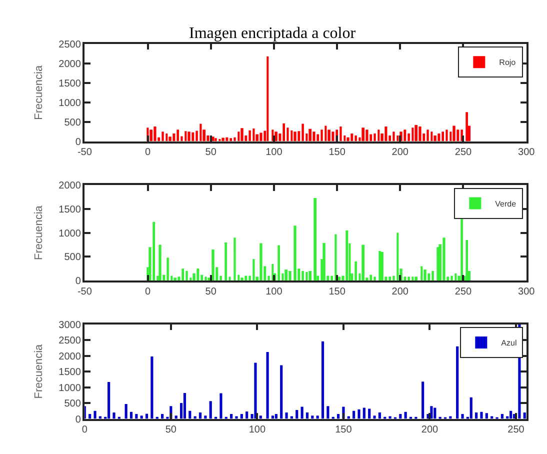  I want to click on legend-label: Azul, so click(509, 343).